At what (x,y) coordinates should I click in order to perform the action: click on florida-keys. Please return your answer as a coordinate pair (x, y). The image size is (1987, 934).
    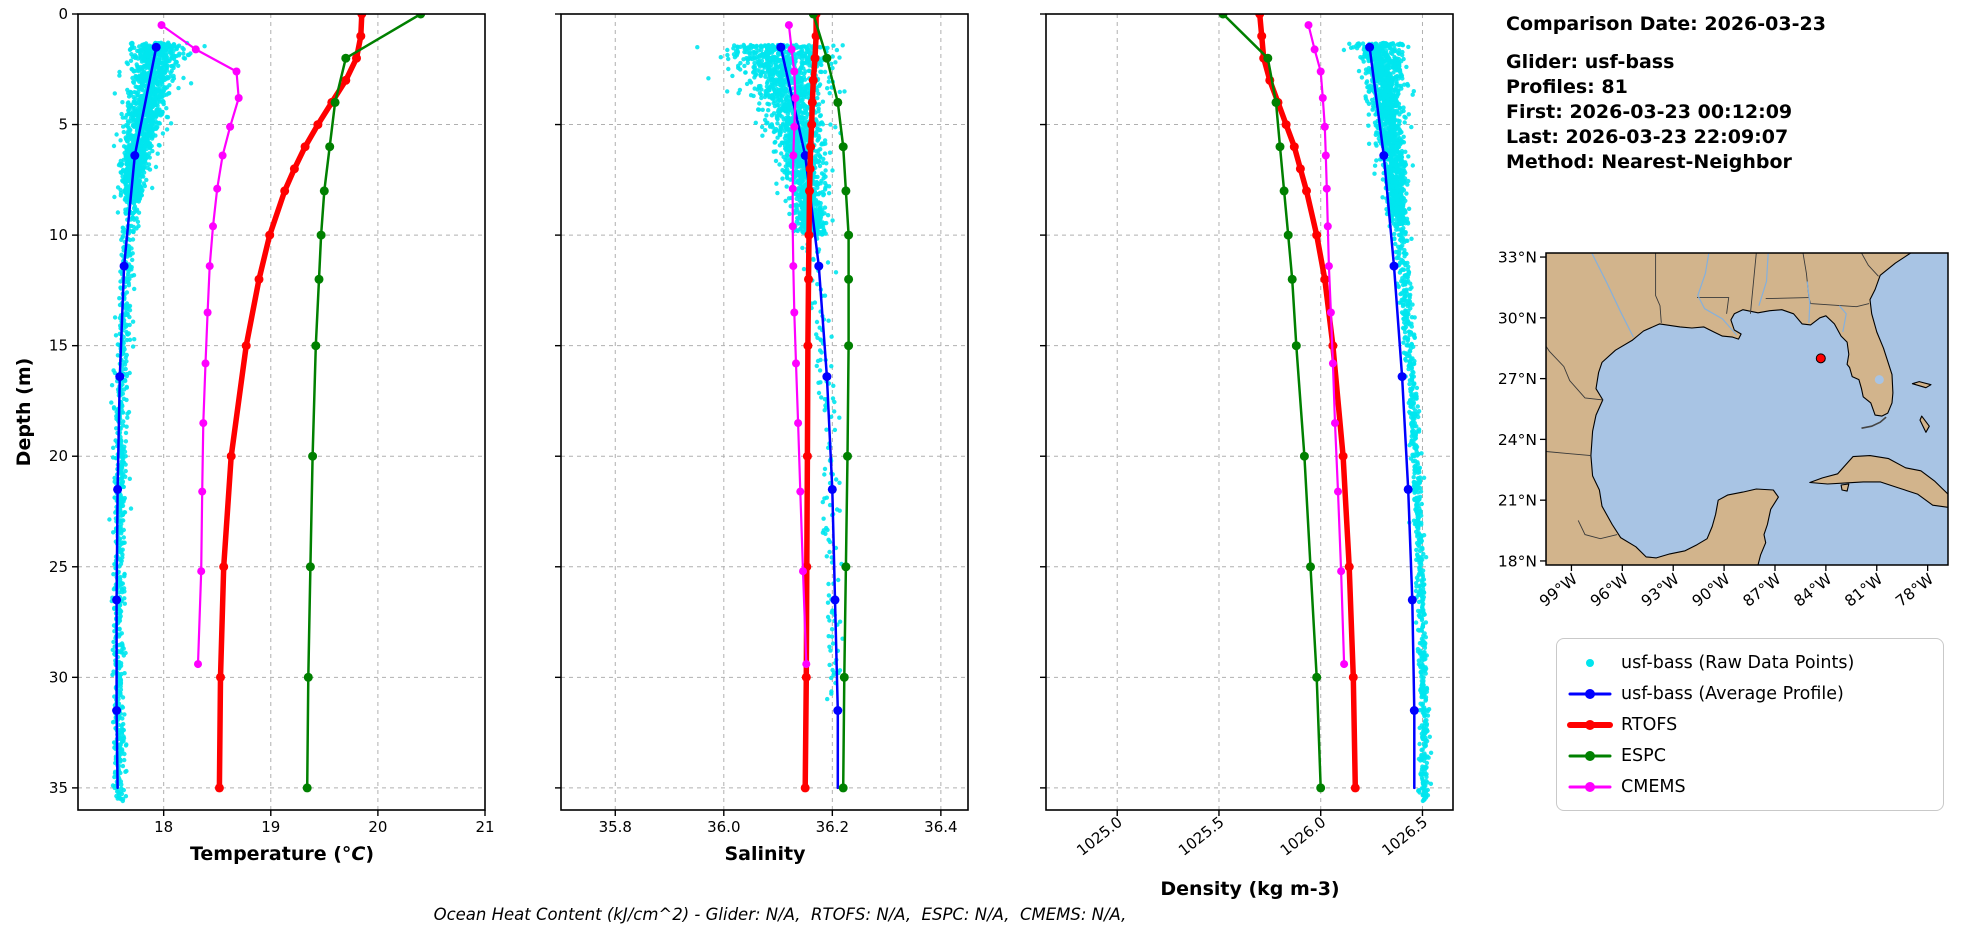
    Looking at the image, I should click on (1874, 422).